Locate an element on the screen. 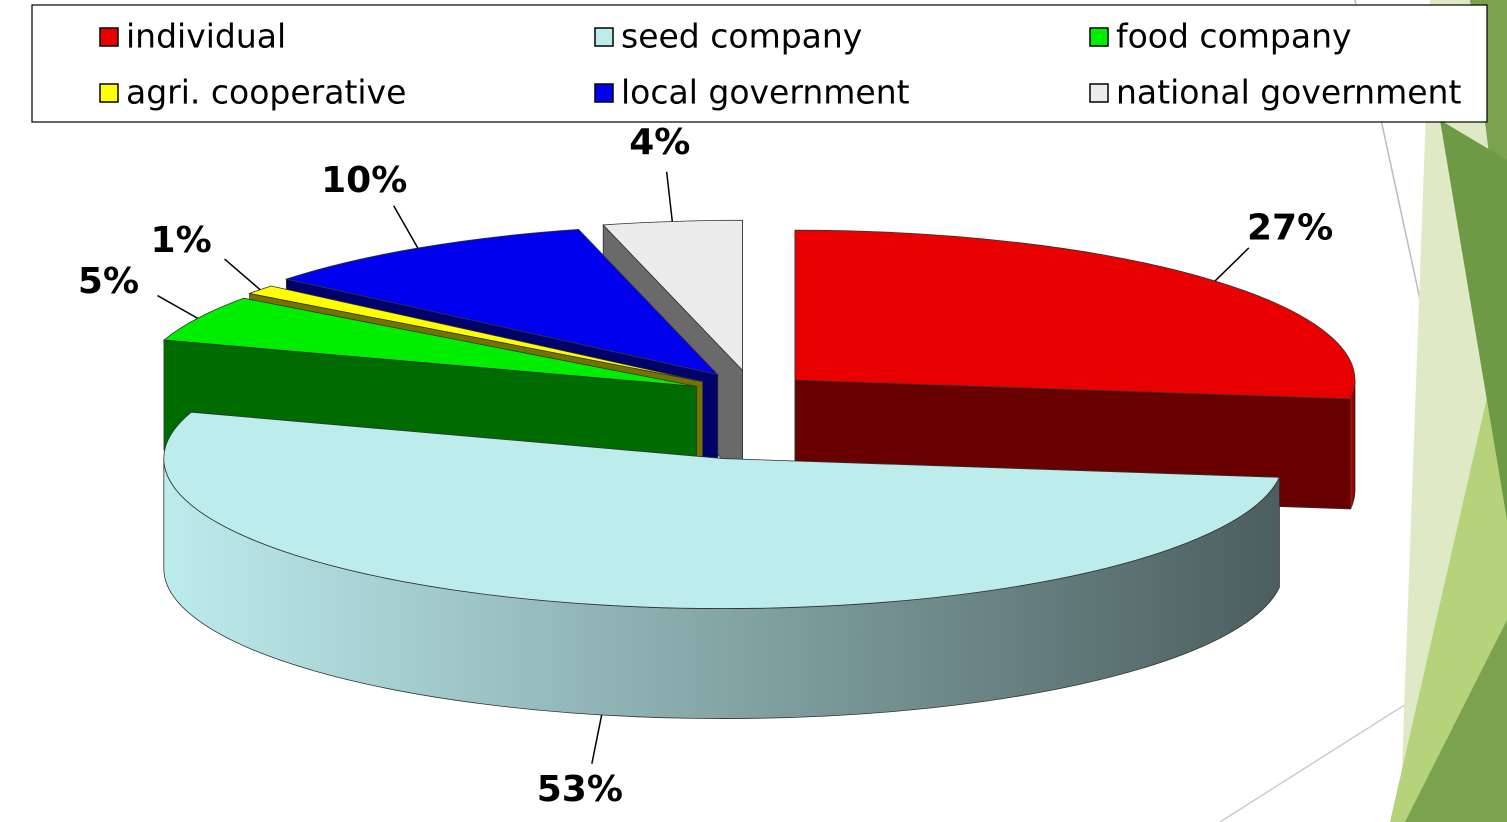  legend-label: food company is located at coordinates (1234, 36).